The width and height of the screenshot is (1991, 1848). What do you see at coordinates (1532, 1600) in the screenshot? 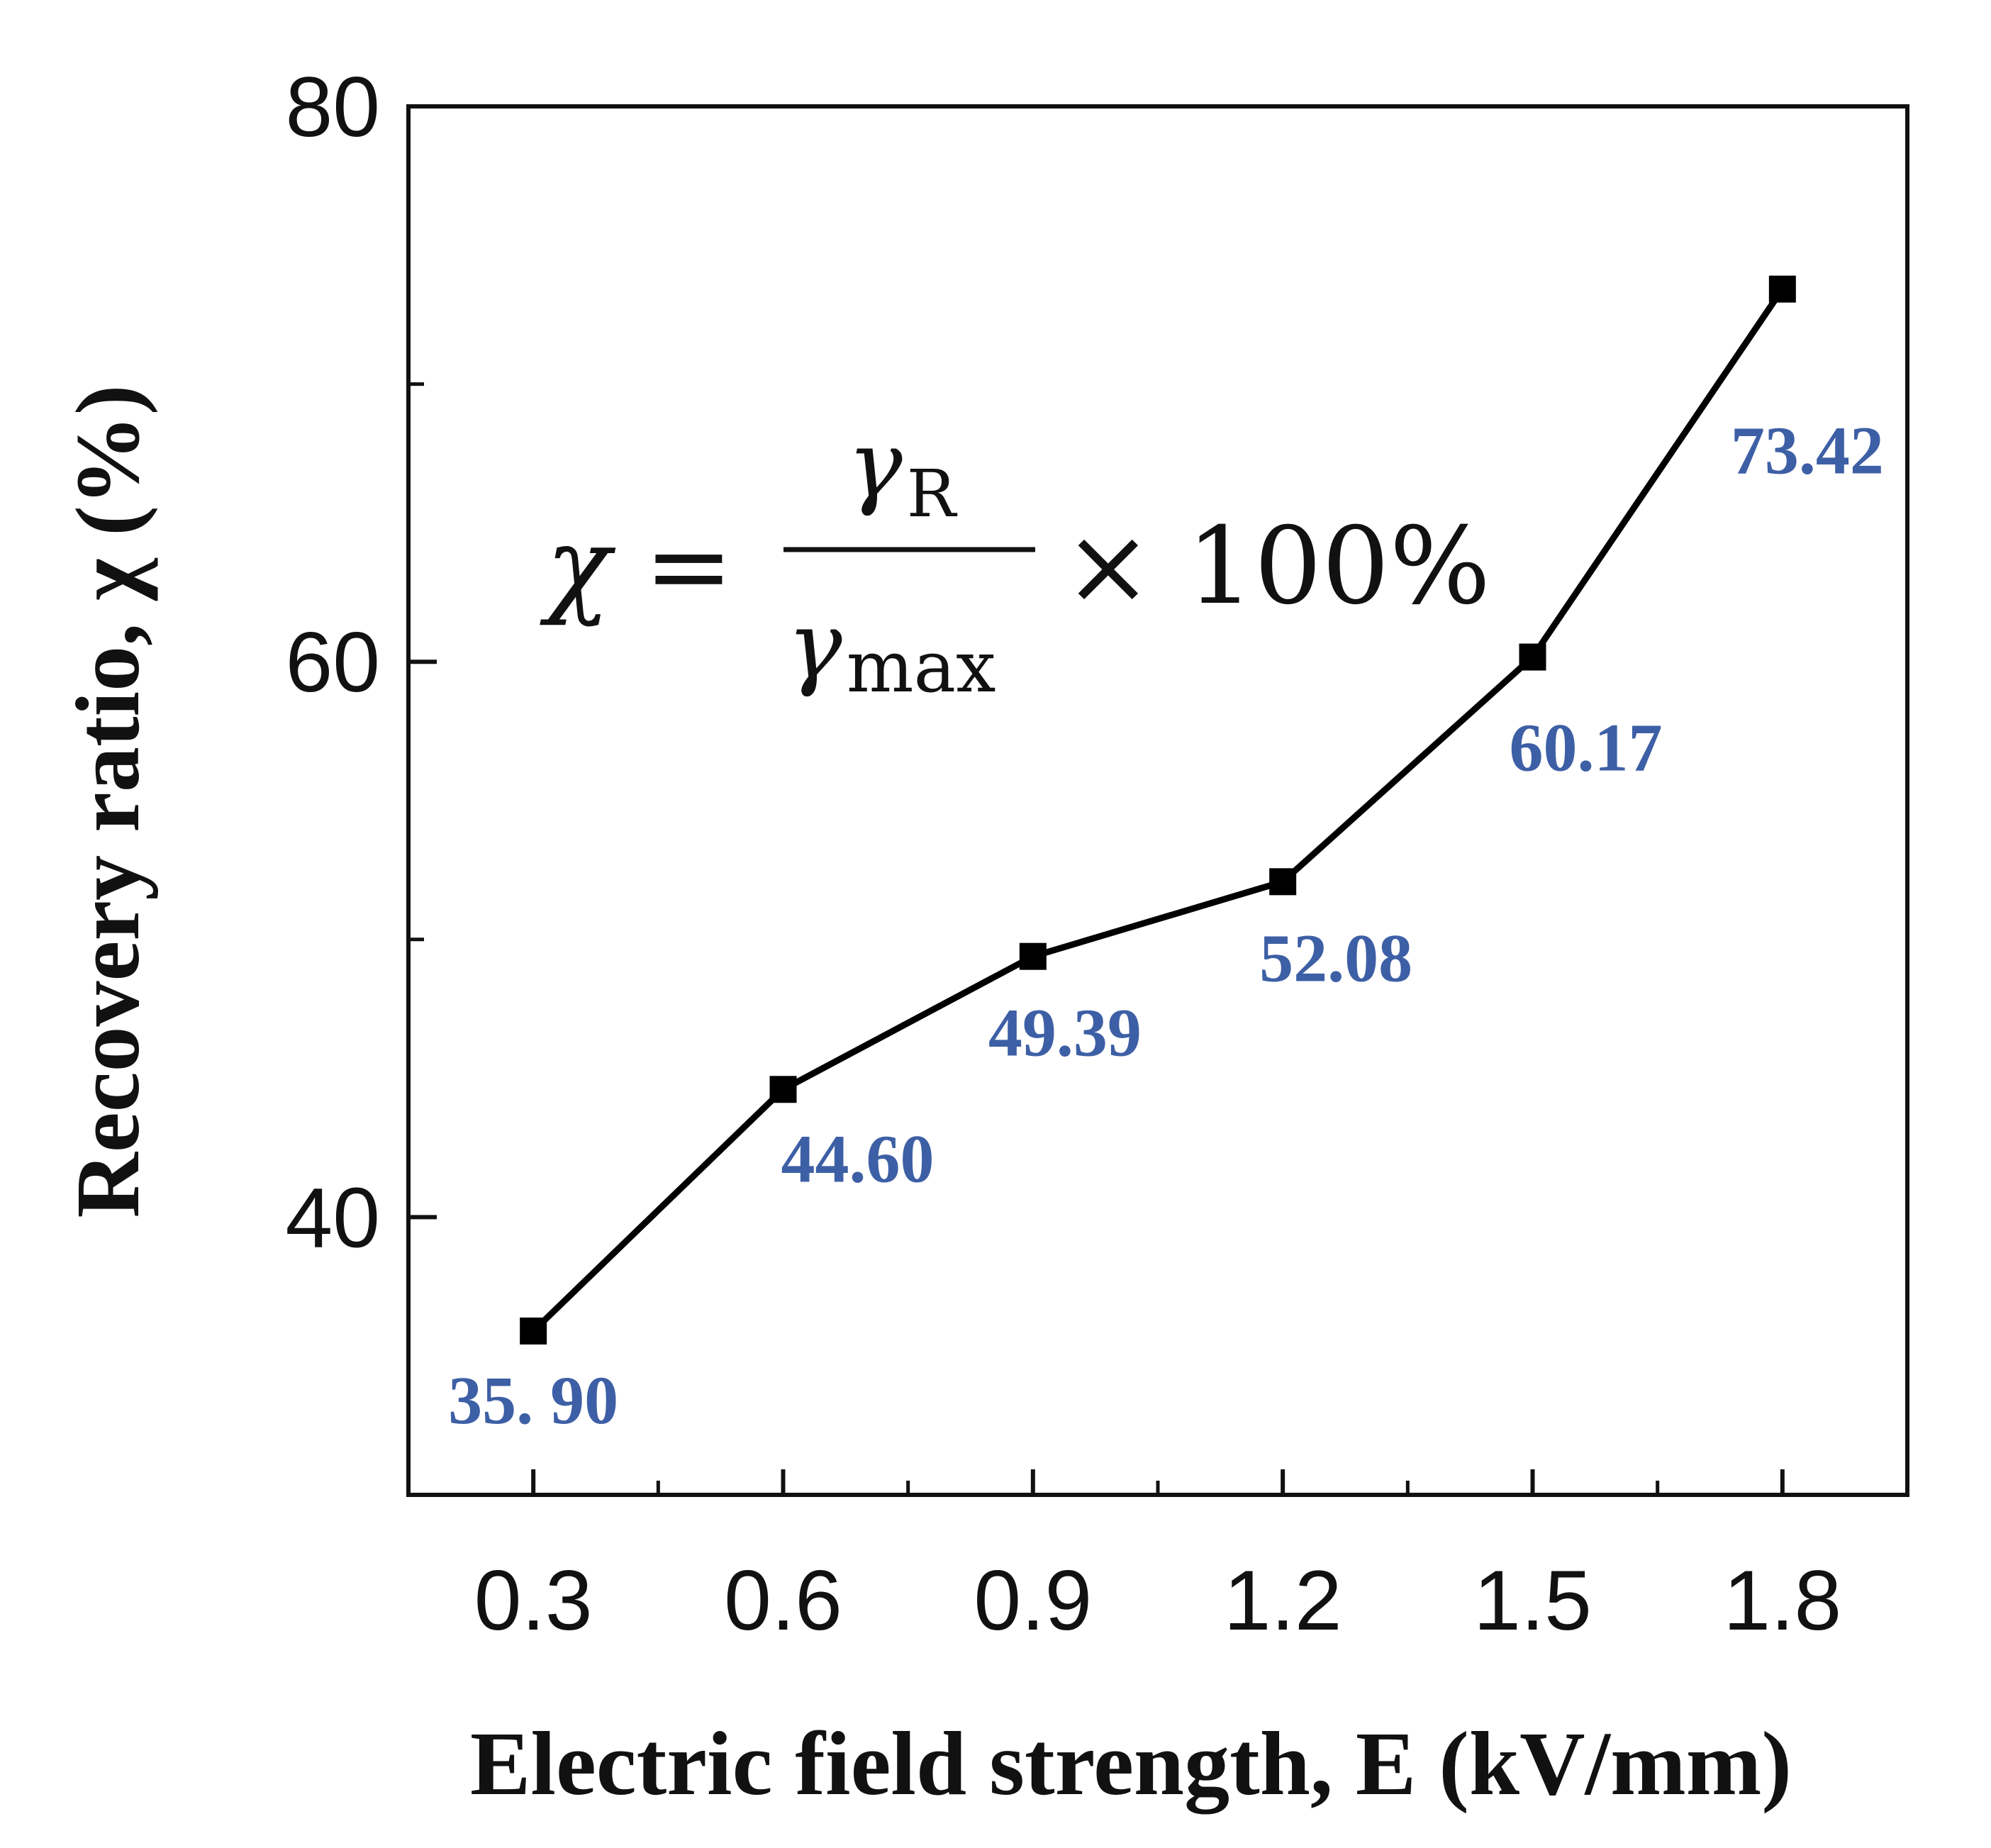
I see `x-tick-label: 1.5` at bounding box center [1532, 1600].